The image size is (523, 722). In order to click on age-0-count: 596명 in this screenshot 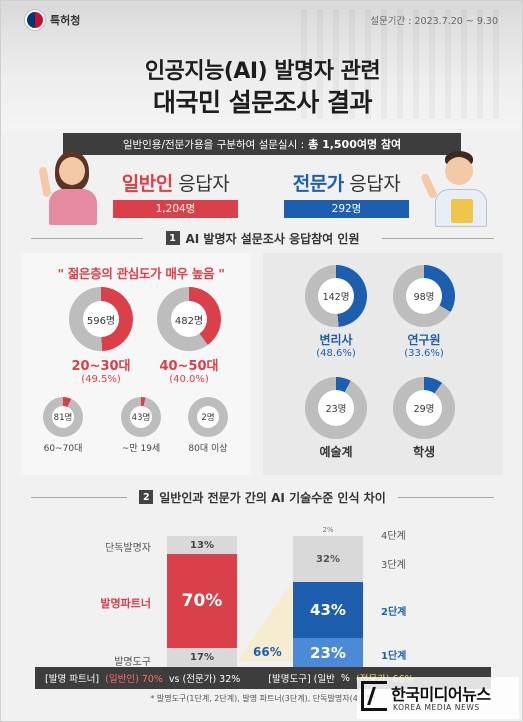, I will do `click(101, 319)`.